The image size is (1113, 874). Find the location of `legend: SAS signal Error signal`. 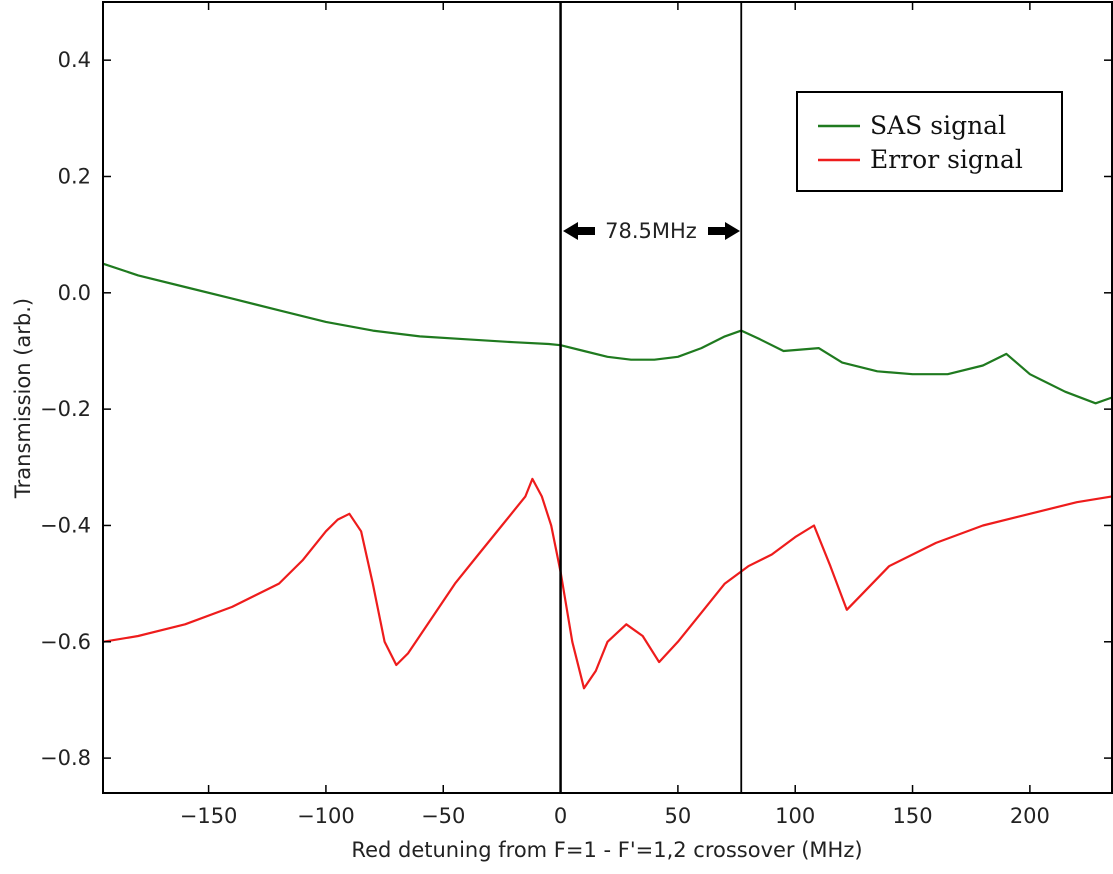

legend: SAS signal Error signal is located at coordinates (929, 141).